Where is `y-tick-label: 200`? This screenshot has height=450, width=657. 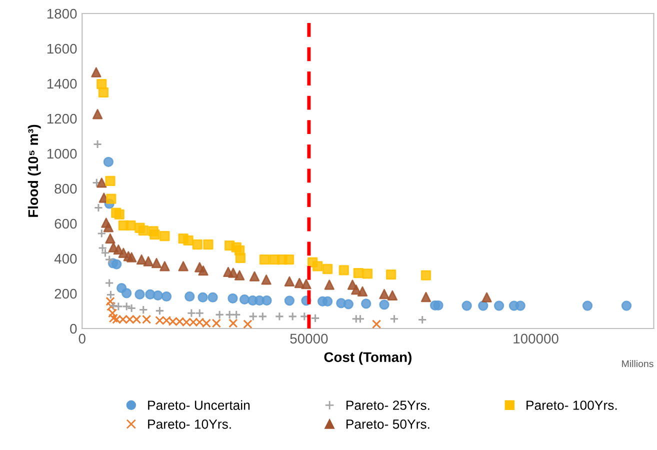
y-tick-label: 200 is located at coordinates (65, 293).